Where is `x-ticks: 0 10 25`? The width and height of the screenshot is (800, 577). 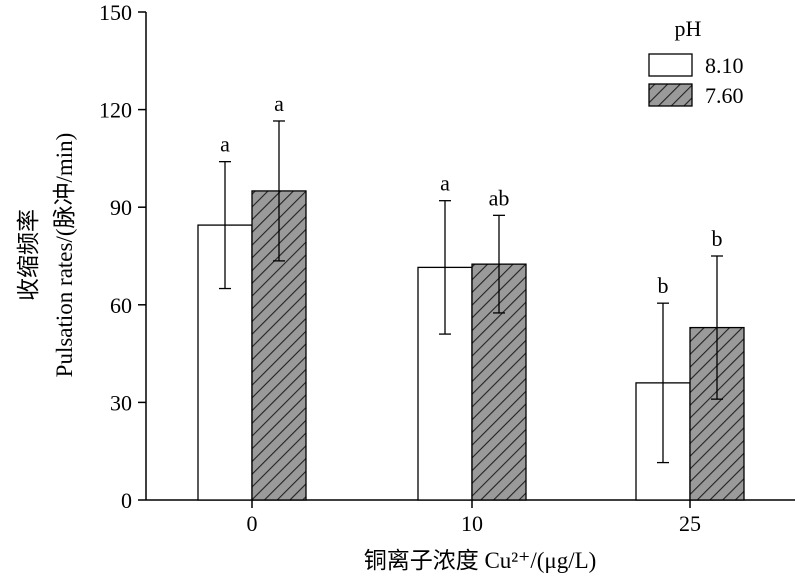 x-ticks: 0 10 25 is located at coordinates (474, 518).